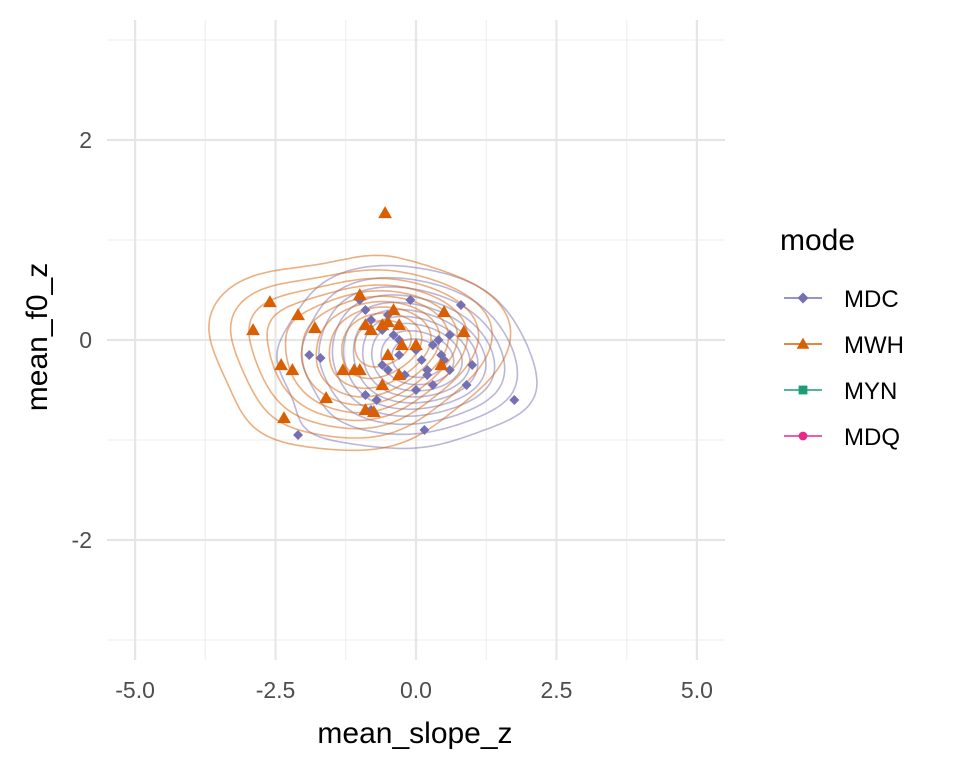 The width and height of the screenshot is (960, 768). Describe the element at coordinates (842, 437) in the screenshot. I see `legend-item-mdq: MDQ` at that location.